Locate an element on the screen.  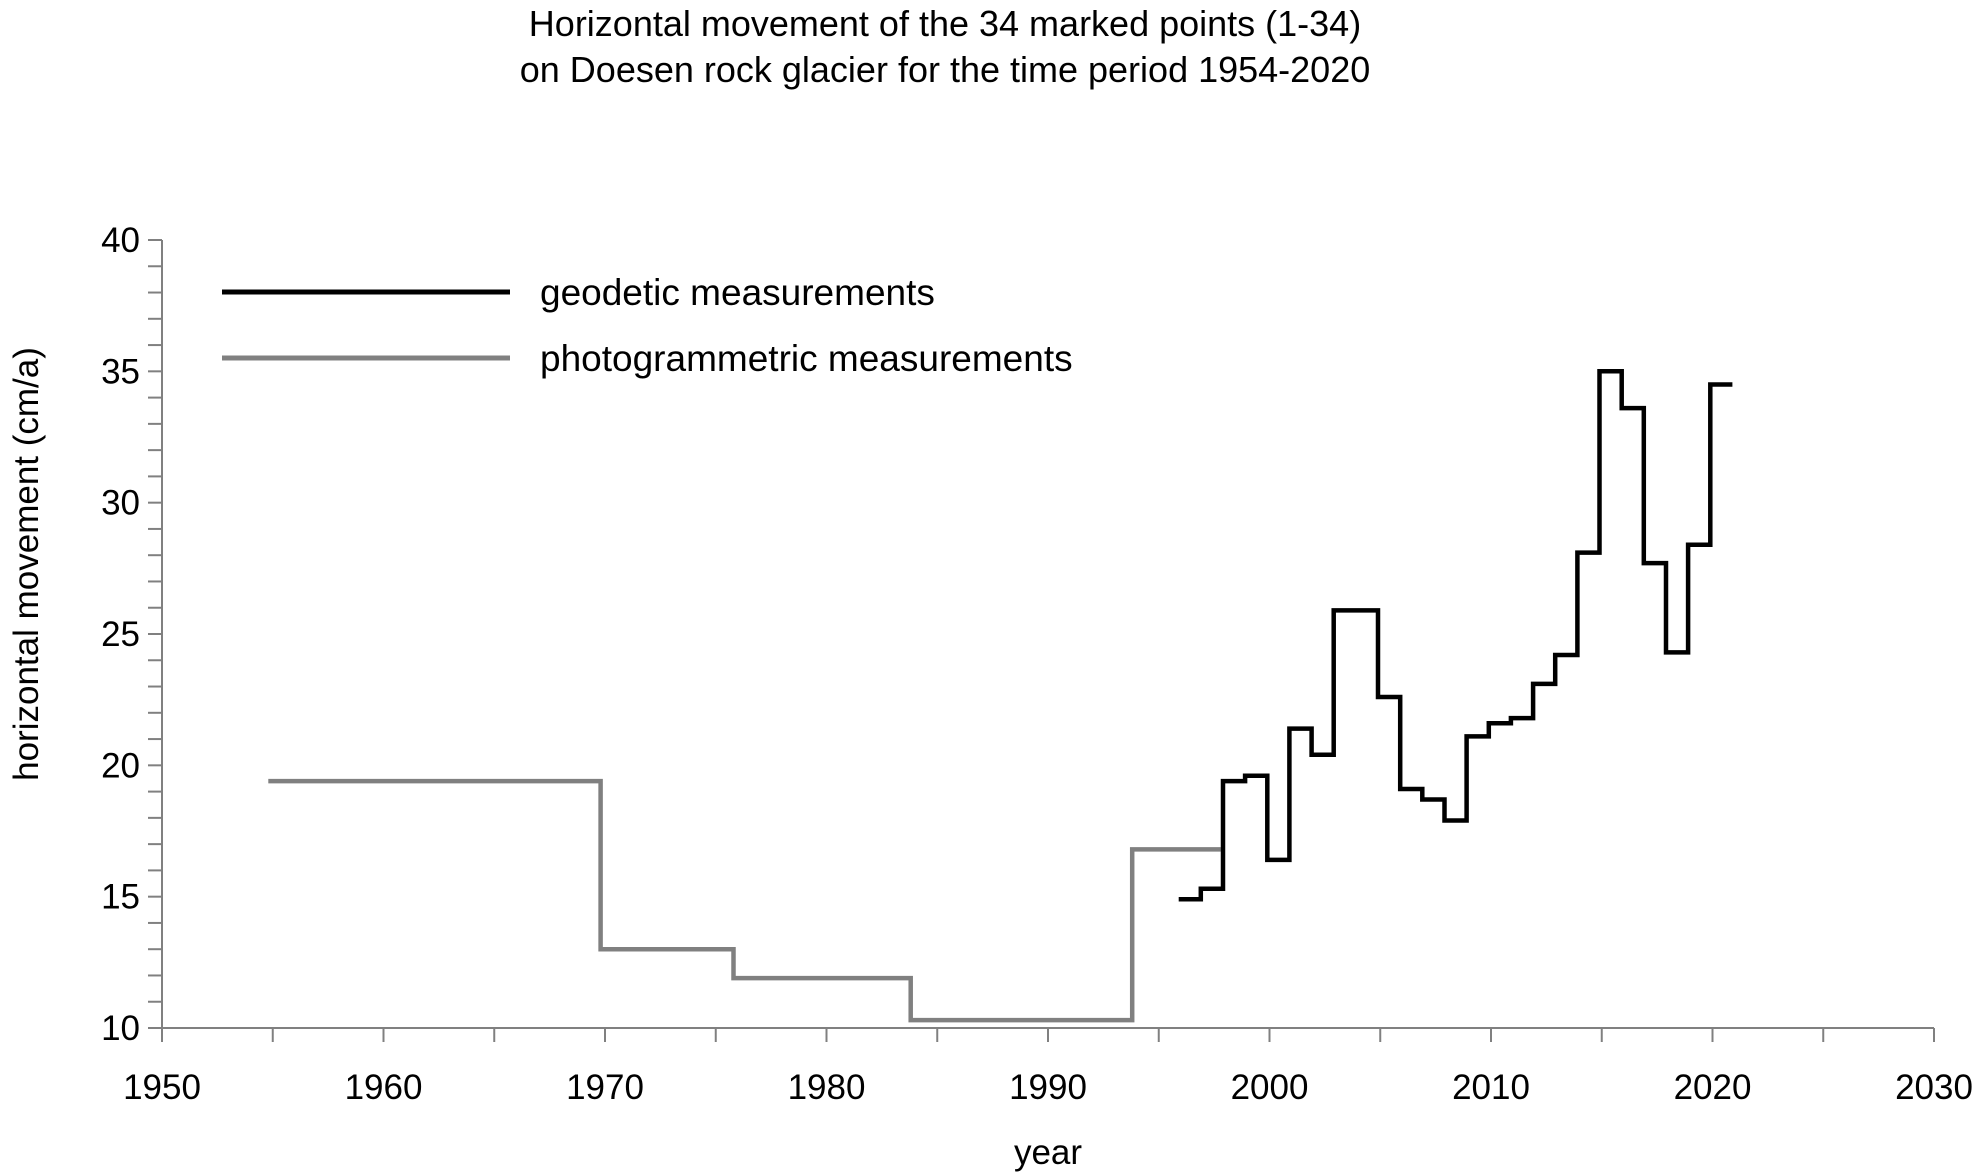
x-tick-label: 1950 is located at coordinates (162, 1087).